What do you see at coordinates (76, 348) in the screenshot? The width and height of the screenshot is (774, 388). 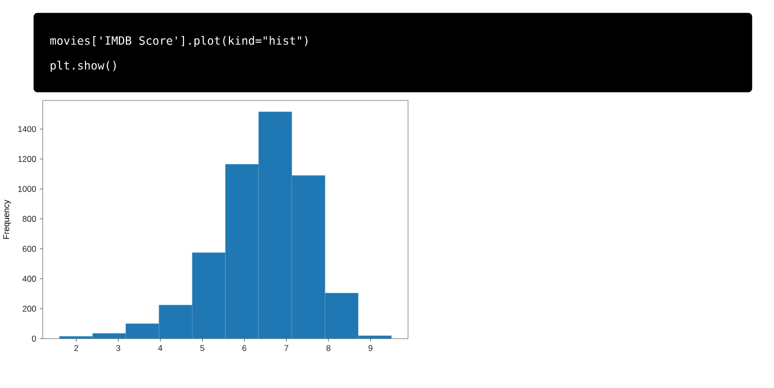 I see `x-tick-label: 2` at bounding box center [76, 348].